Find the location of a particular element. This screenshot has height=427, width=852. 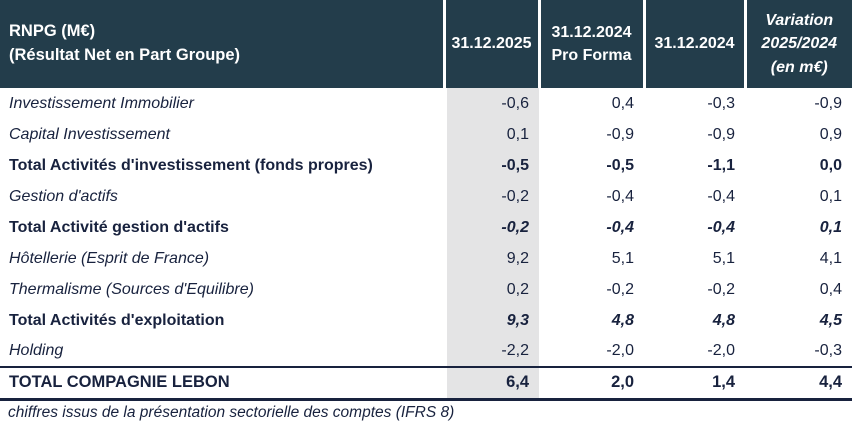

cell-2025: 6,4 is located at coordinates (491, 383).